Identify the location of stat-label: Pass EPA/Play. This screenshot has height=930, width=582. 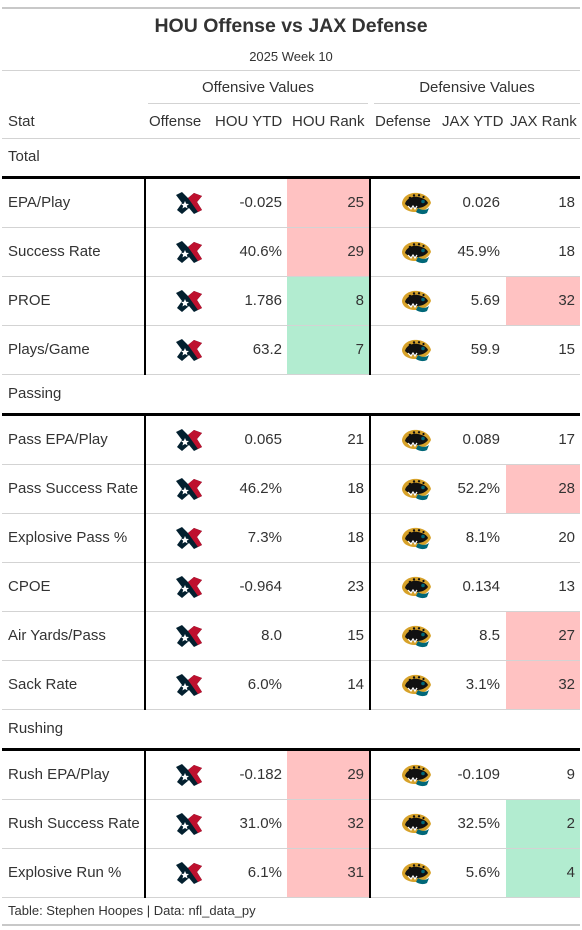
(58, 439).